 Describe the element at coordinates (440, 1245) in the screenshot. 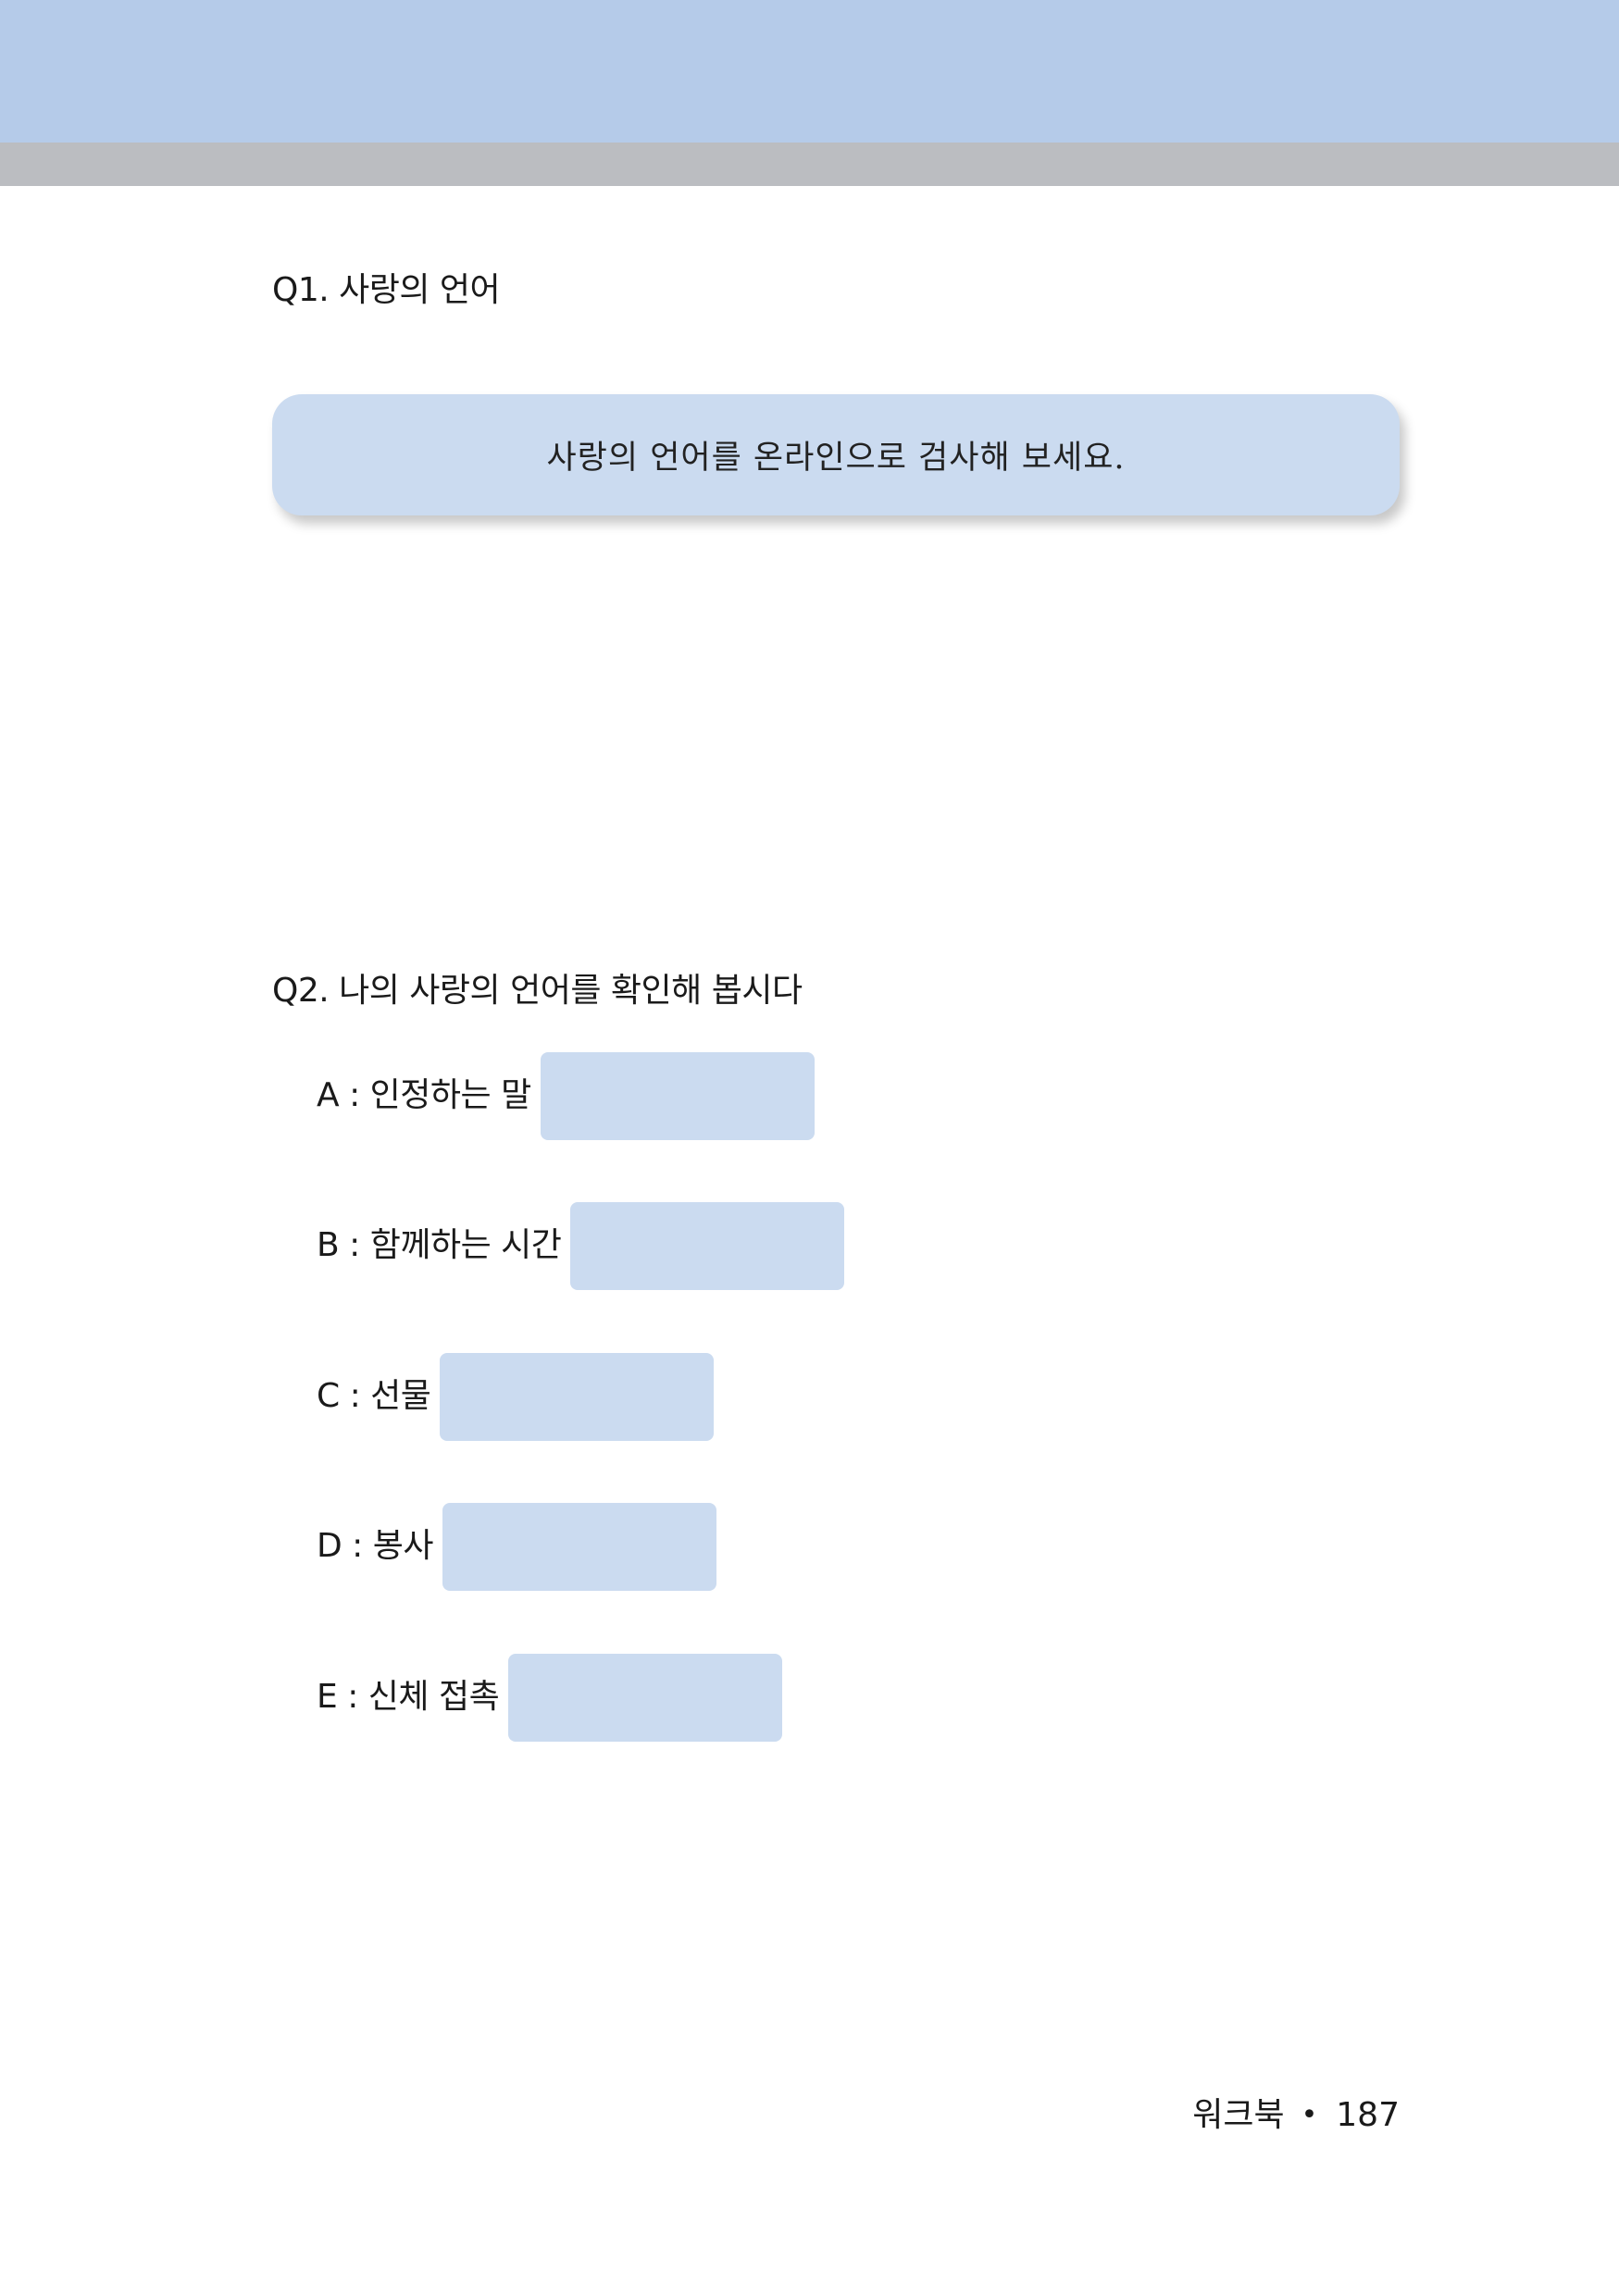

I see `answer-label-b: B : 함께하는 시간` at that location.